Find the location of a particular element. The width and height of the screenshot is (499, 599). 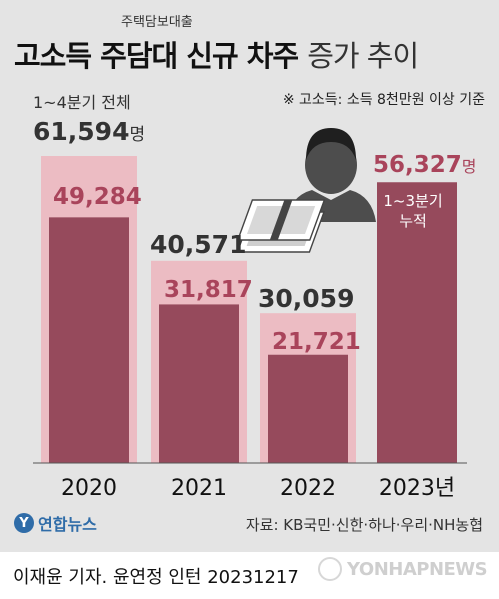

watermark-text: YONHAPNEWS is located at coordinates (417, 569).